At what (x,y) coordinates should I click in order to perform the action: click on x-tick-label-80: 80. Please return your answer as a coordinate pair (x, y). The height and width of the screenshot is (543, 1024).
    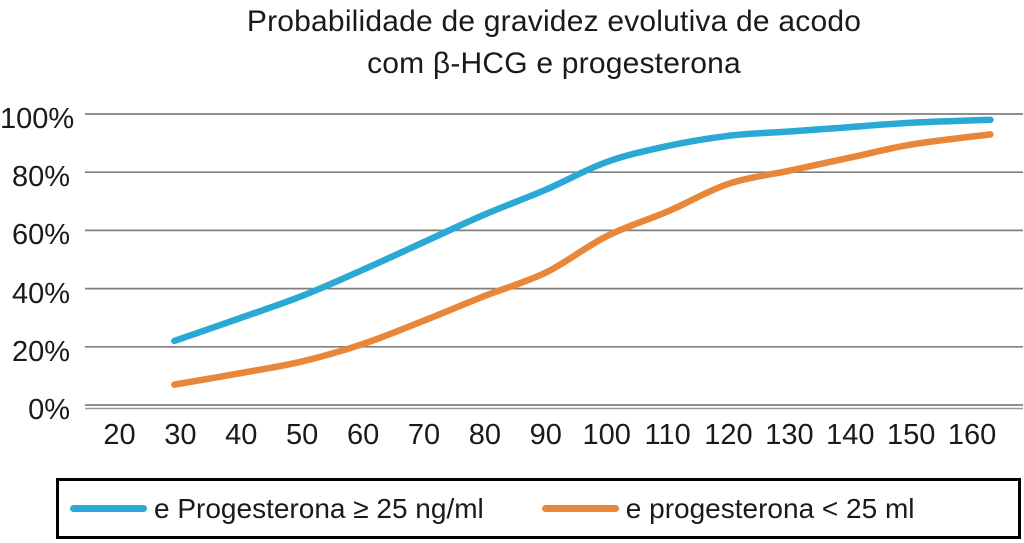
    Looking at the image, I should click on (485, 435).